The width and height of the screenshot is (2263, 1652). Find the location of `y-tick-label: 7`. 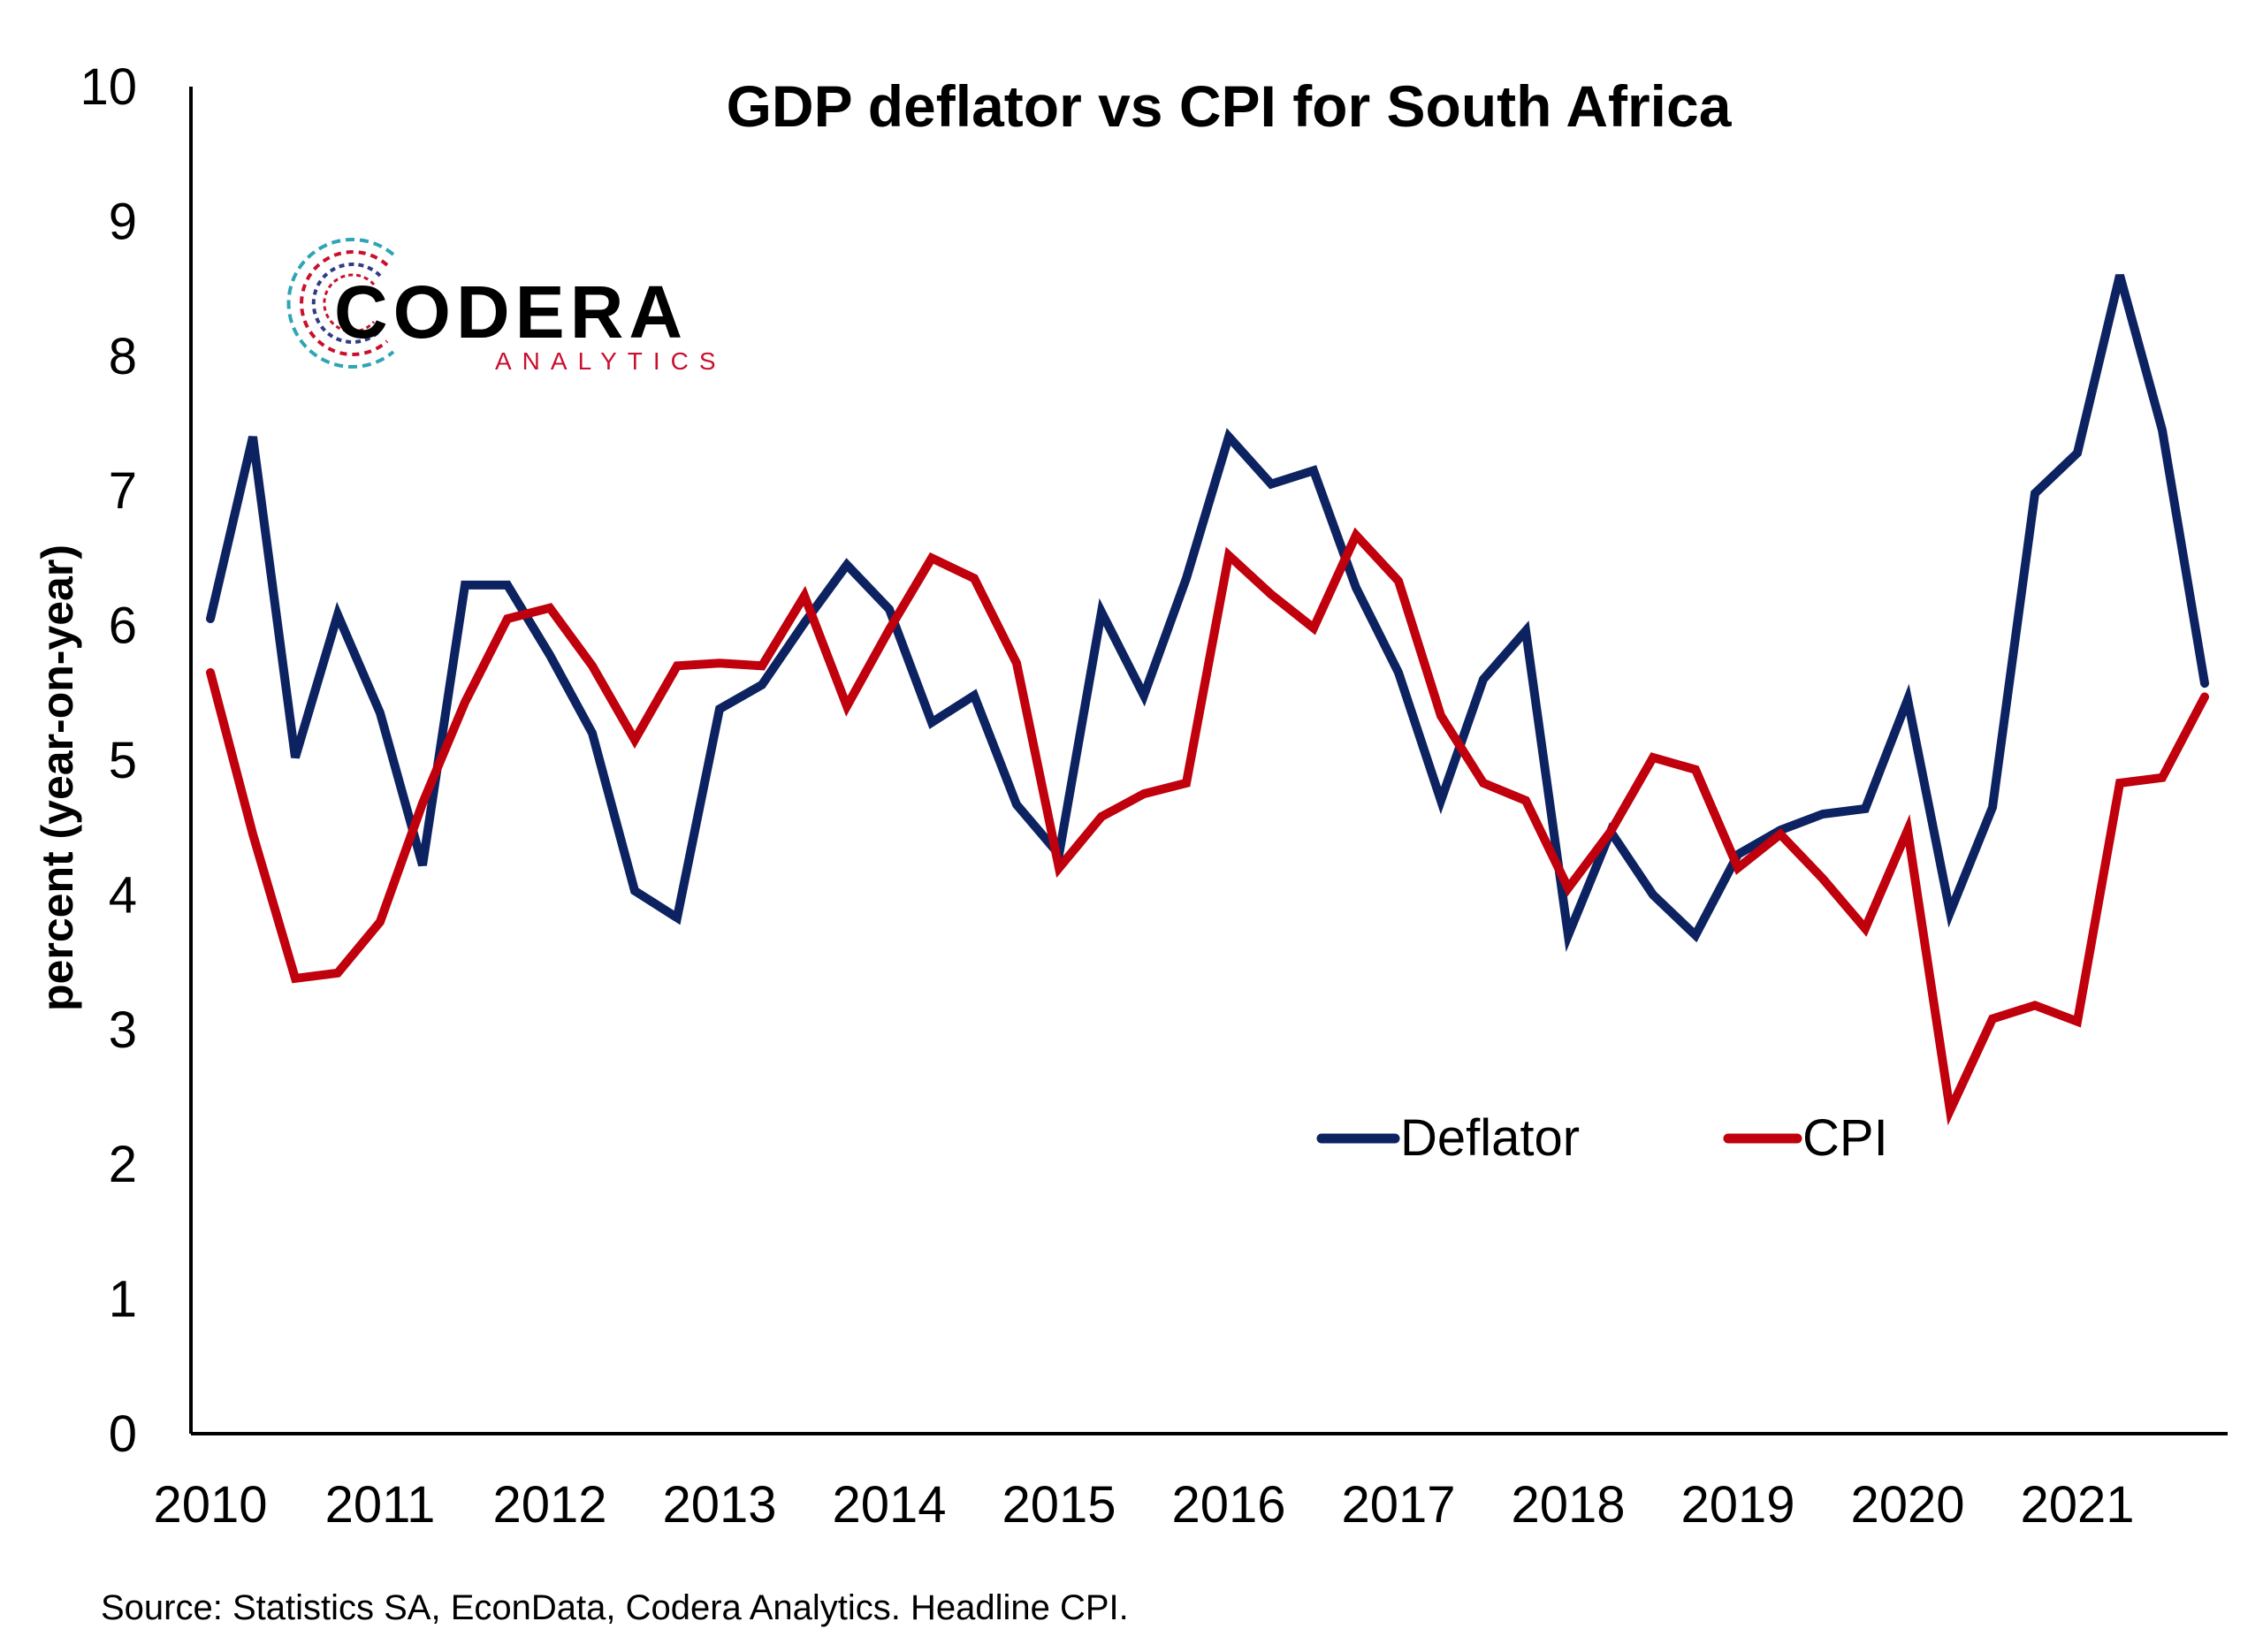

y-tick-label: 7 is located at coordinates (123, 491).